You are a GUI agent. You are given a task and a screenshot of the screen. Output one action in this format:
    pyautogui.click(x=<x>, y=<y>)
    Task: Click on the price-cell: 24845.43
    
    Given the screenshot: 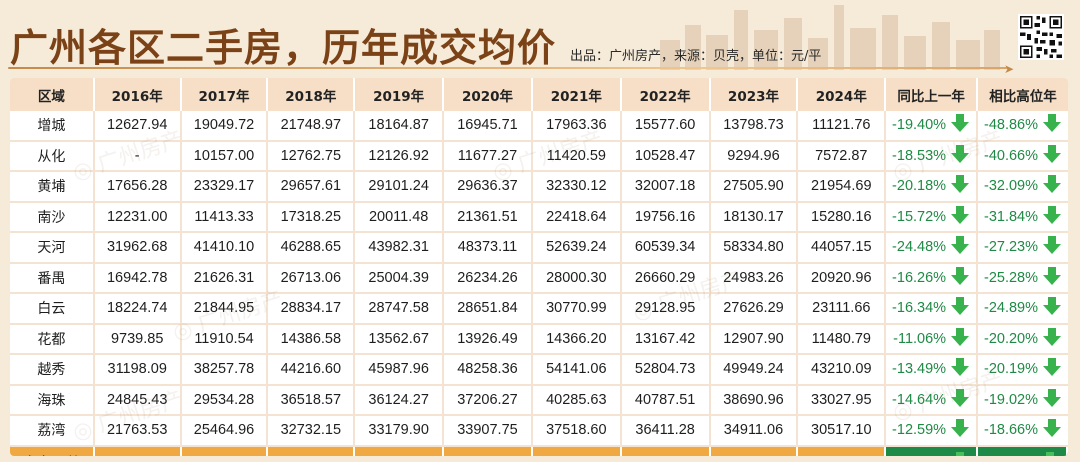 What is the action you would take?
    pyautogui.click(x=138, y=400)
    